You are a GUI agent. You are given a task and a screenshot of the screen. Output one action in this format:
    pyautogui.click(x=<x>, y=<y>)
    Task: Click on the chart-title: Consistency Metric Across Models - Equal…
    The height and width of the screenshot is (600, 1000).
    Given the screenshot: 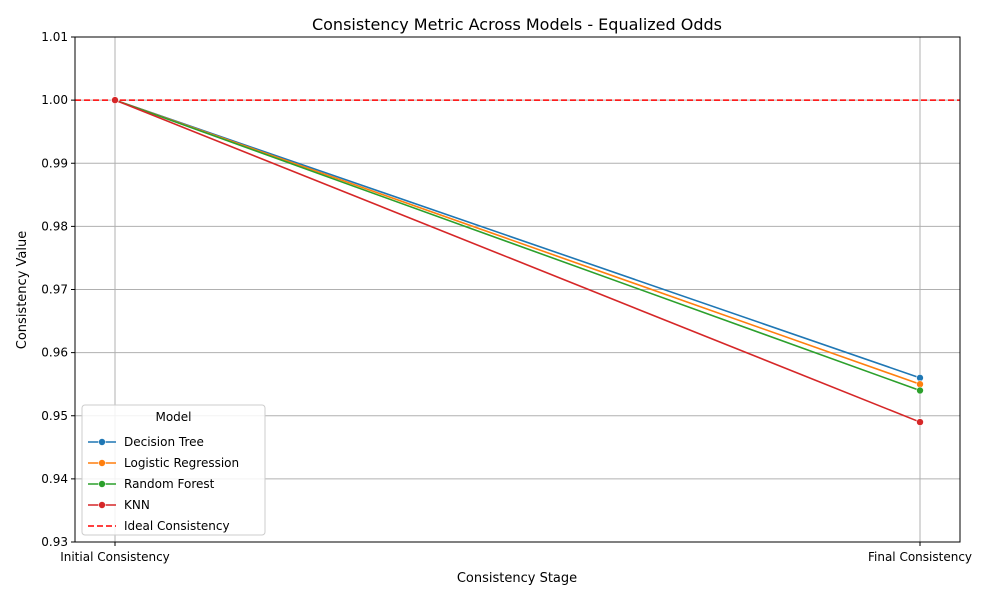 What is the action you would take?
    pyautogui.click(x=517, y=24)
    